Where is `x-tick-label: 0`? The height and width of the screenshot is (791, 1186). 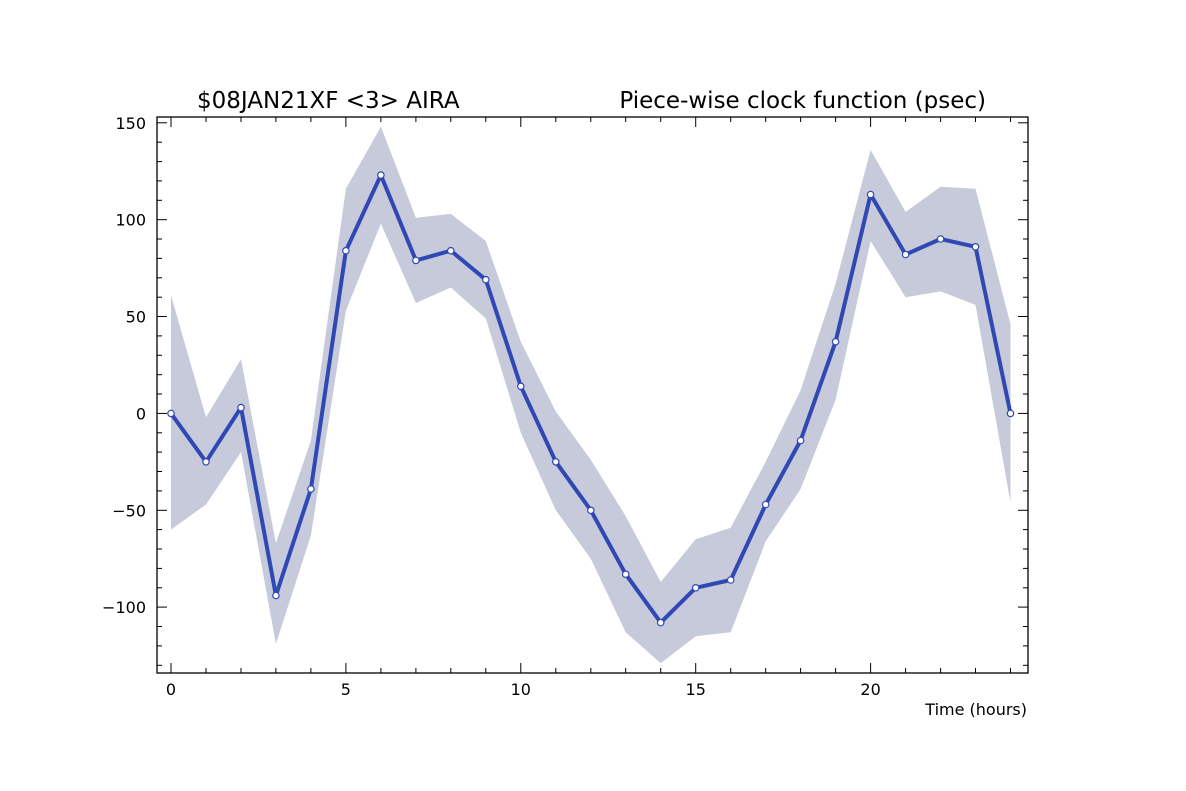
x-tick-label: 0 is located at coordinates (171, 689).